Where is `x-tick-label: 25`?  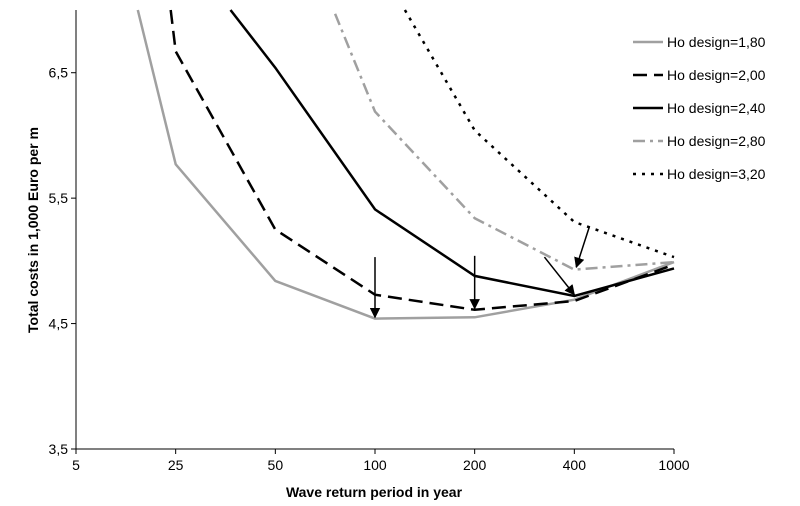 x-tick-label: 25 is located at coordinates (176, 465).